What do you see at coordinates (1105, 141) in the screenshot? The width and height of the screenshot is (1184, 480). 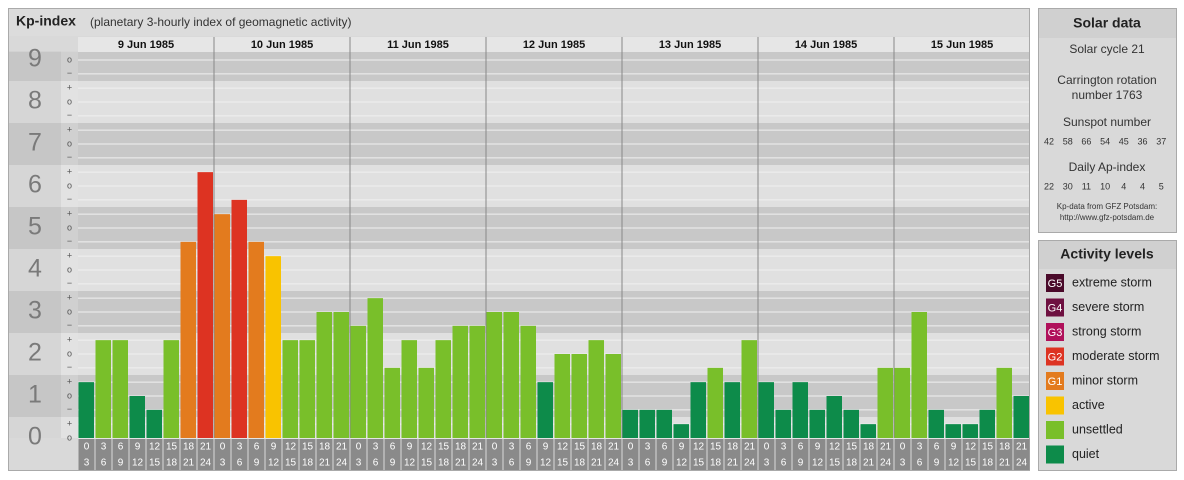 I see `sunspot-value: 54` at bounding box center [1105, 141].